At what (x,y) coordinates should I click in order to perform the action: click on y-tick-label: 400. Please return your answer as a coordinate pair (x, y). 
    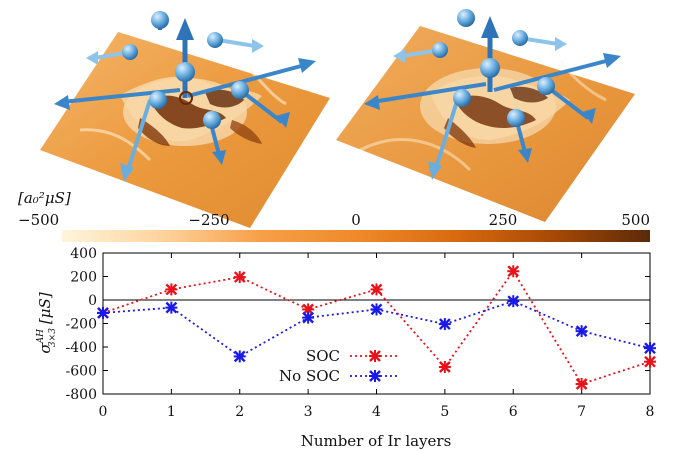
    Looking at the image, I should click on (83, 254).